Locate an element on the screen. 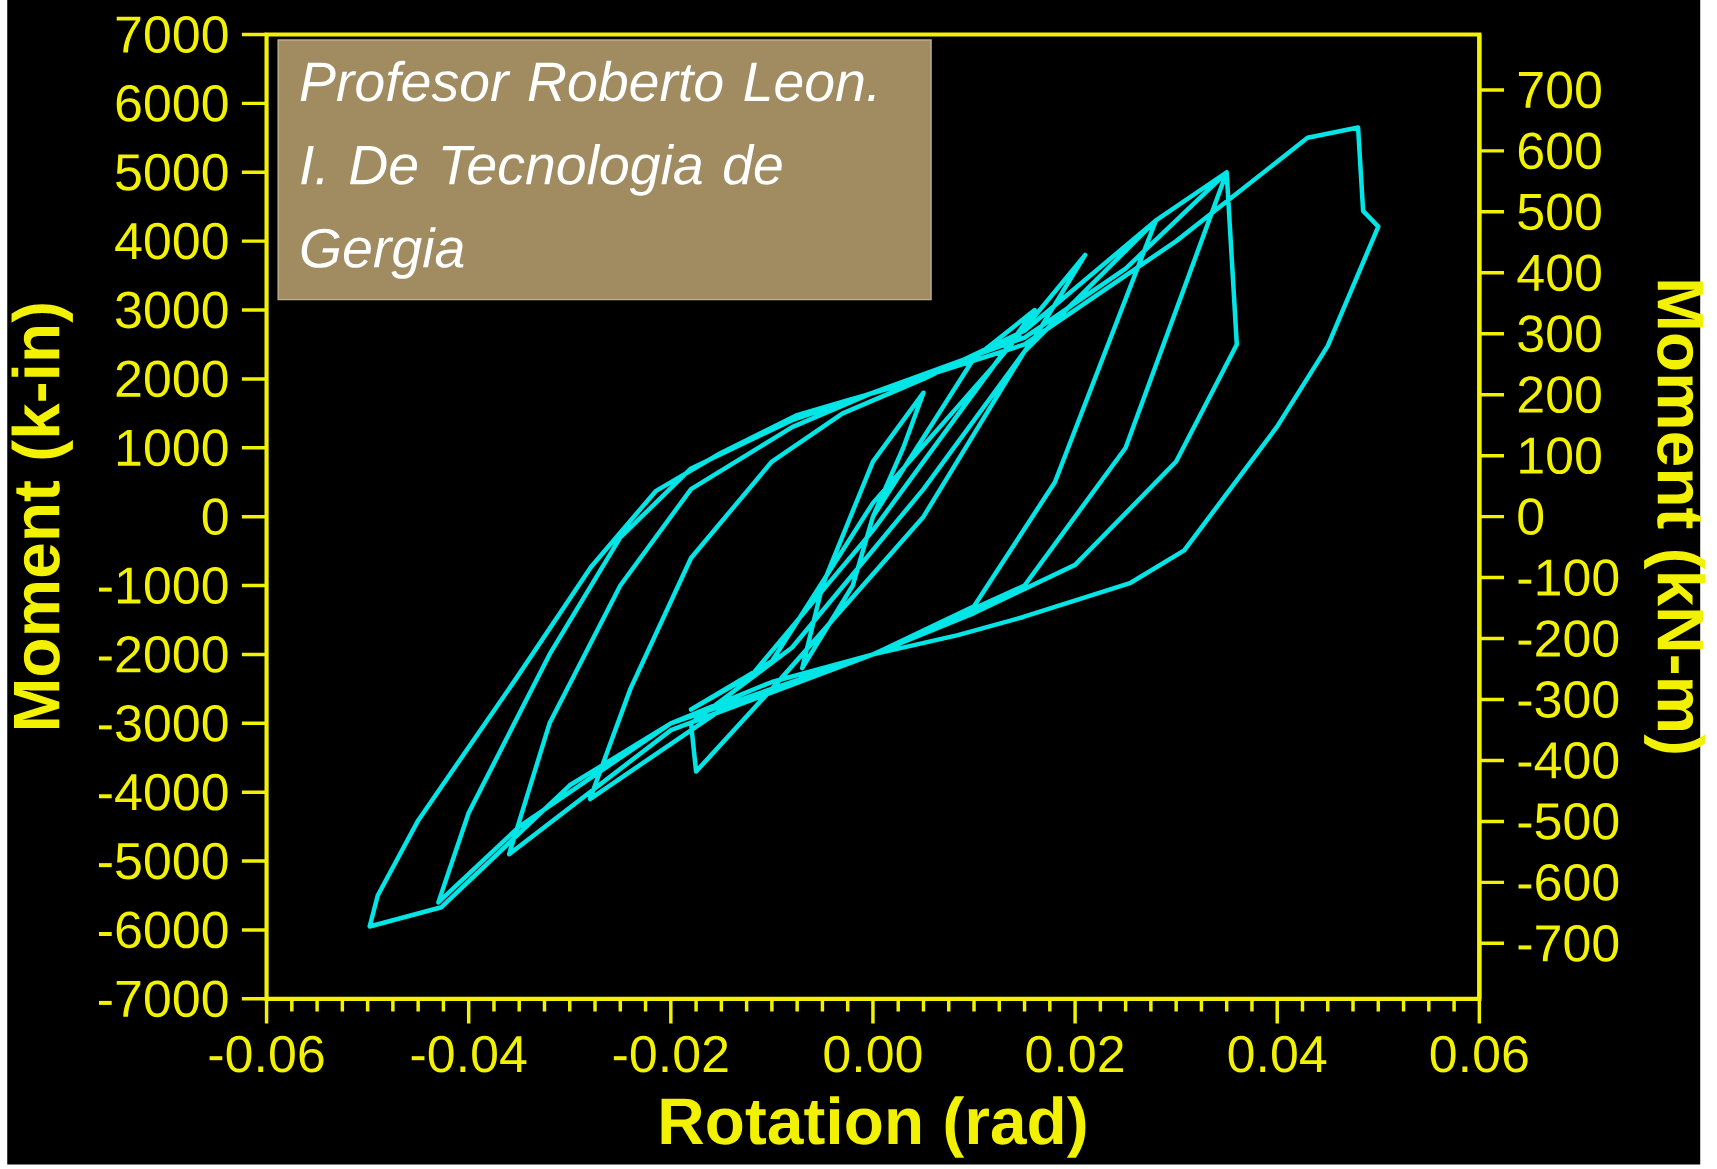 The image size is (1717, 1169). y-tick-label: 5000 is located at coordinates (172, 172).